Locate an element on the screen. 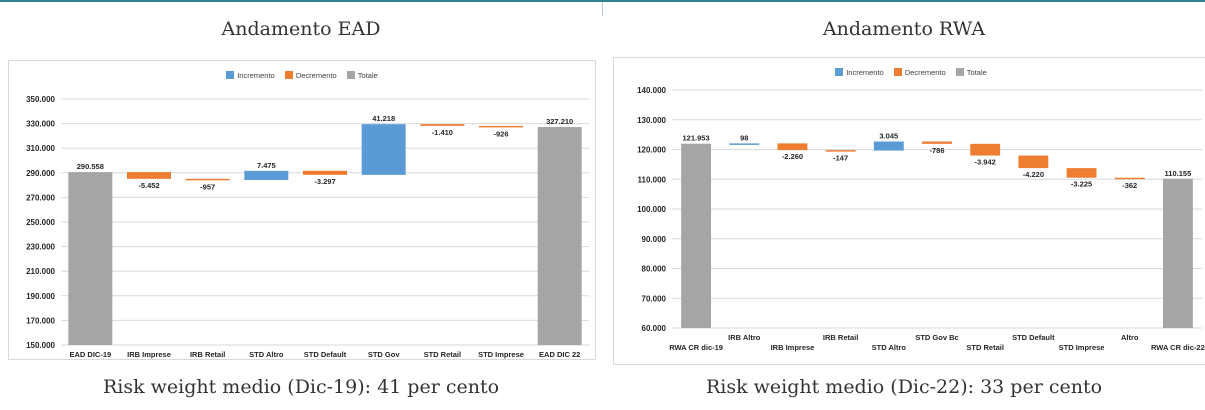 The image size is (1205, 410). category-label: RWA CR dic-19 is located at coordinates (696, 347).